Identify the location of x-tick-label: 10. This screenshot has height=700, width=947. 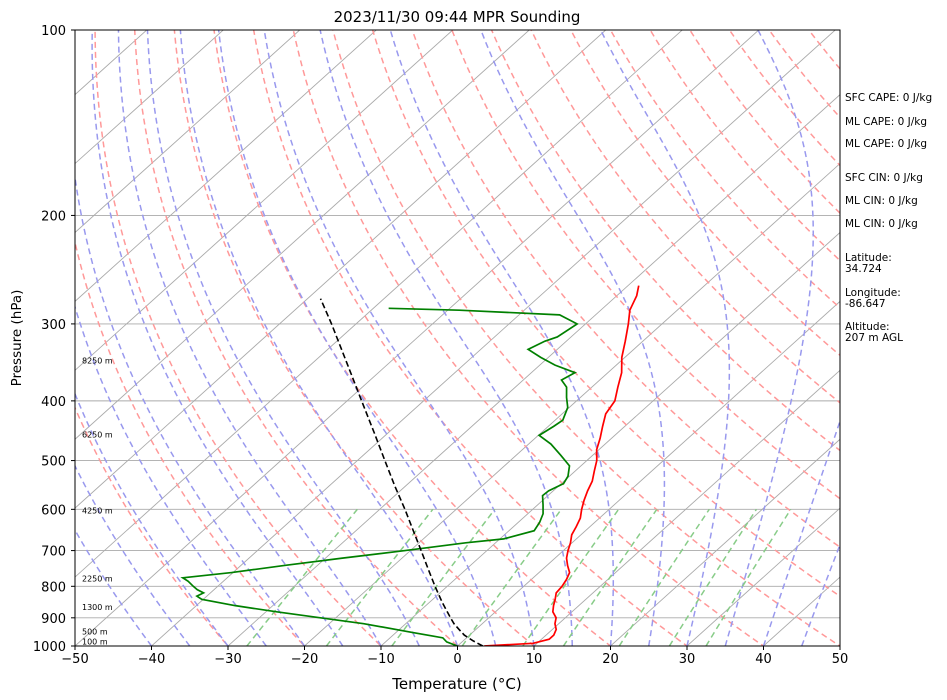
(534, 659).